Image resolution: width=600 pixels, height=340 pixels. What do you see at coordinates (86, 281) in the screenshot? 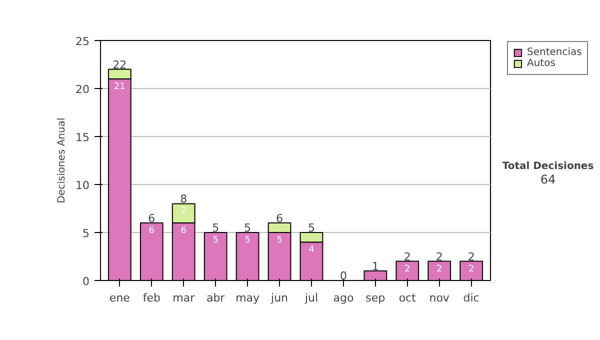
I see `y-tick-label: 0` at bounding box center [86, 281].